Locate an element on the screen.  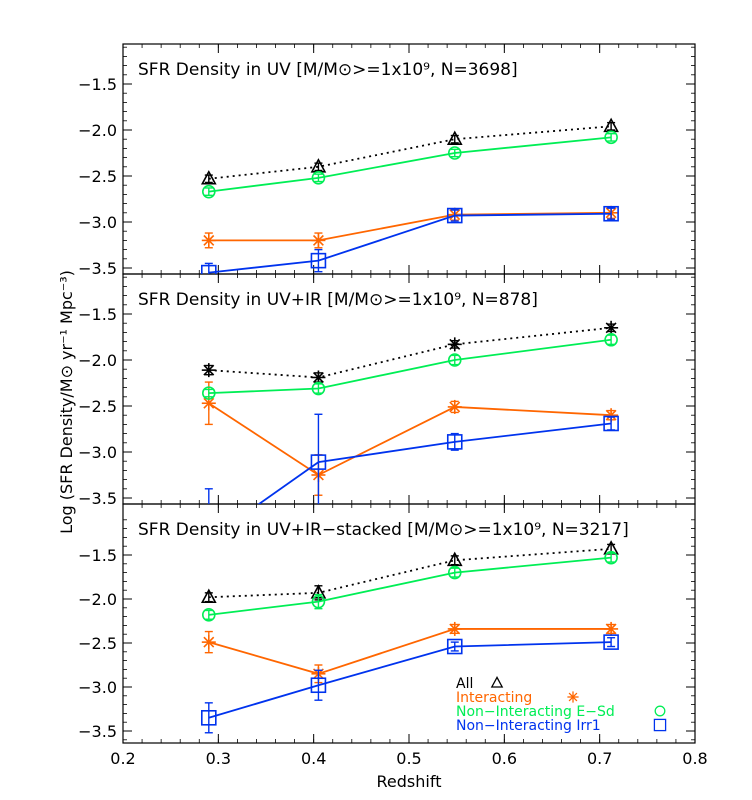
legend-label: All is located at coordinates (464, 684).